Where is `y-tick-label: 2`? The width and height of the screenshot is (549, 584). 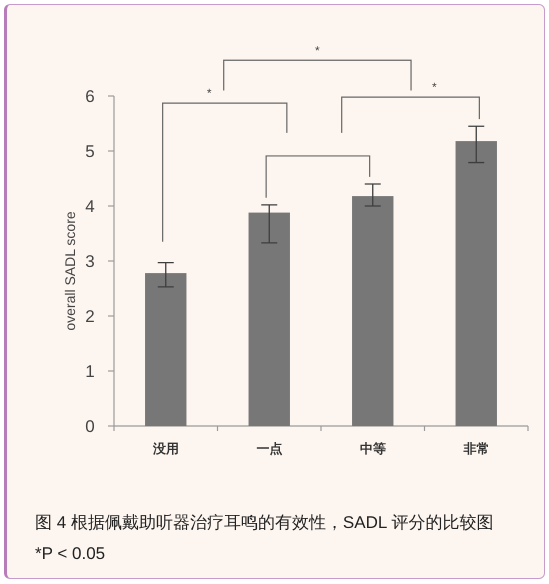 y-tick-label: 2 is located at coordinates (90, 316).